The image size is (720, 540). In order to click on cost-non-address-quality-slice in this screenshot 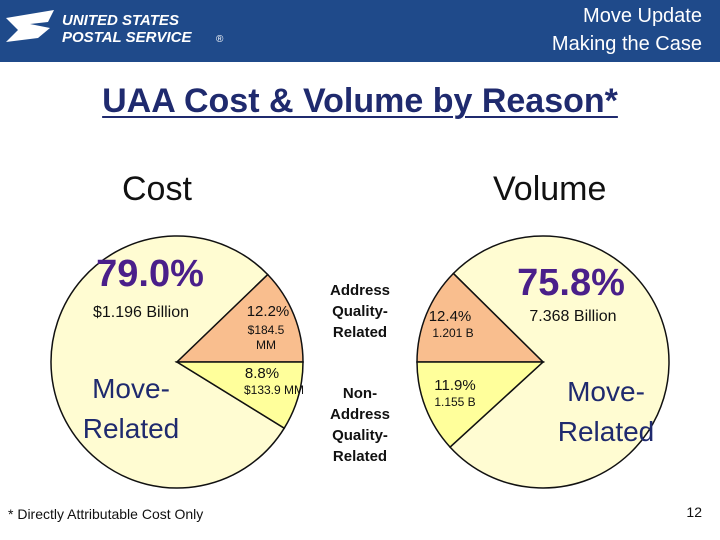, I will do `click(239, 395)`.